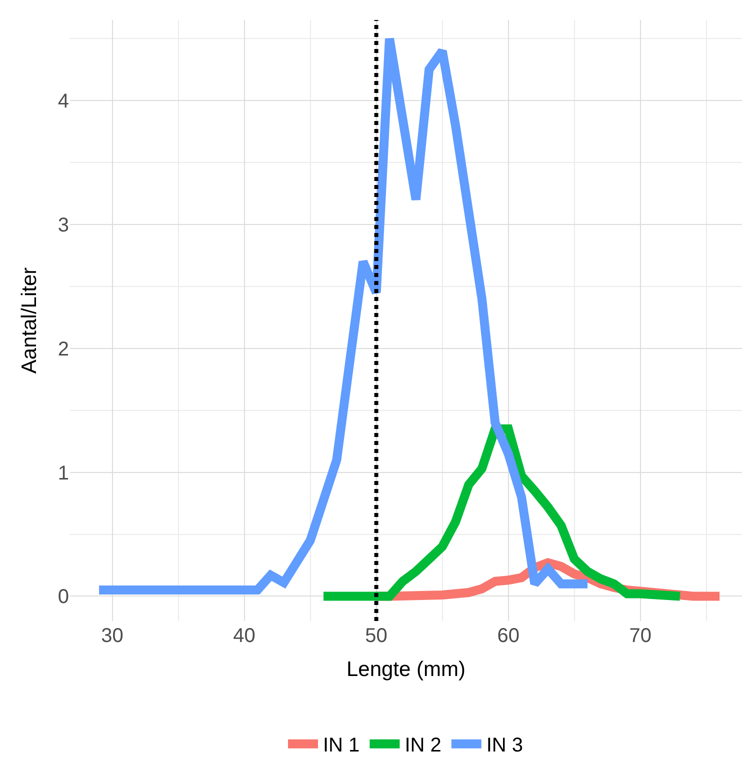 Image resolution: width=747 pixels, height=767 pixels. Describe the element at coordinates (112, 636) in the screenshot. I see `x-tick-label: 30` at that location.